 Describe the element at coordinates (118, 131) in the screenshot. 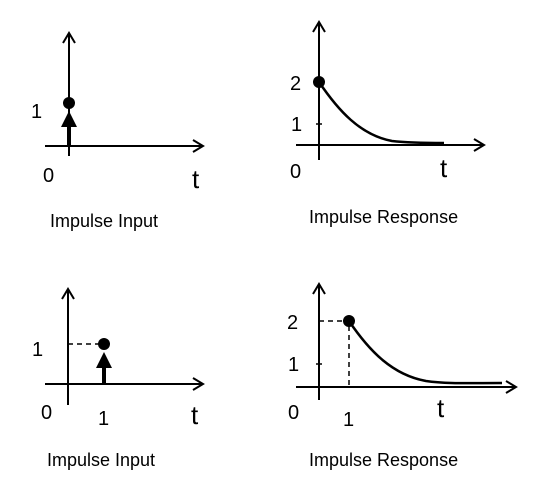

I see `panel-impulse-input-top: 1 0 t Impulse Input` at that location.